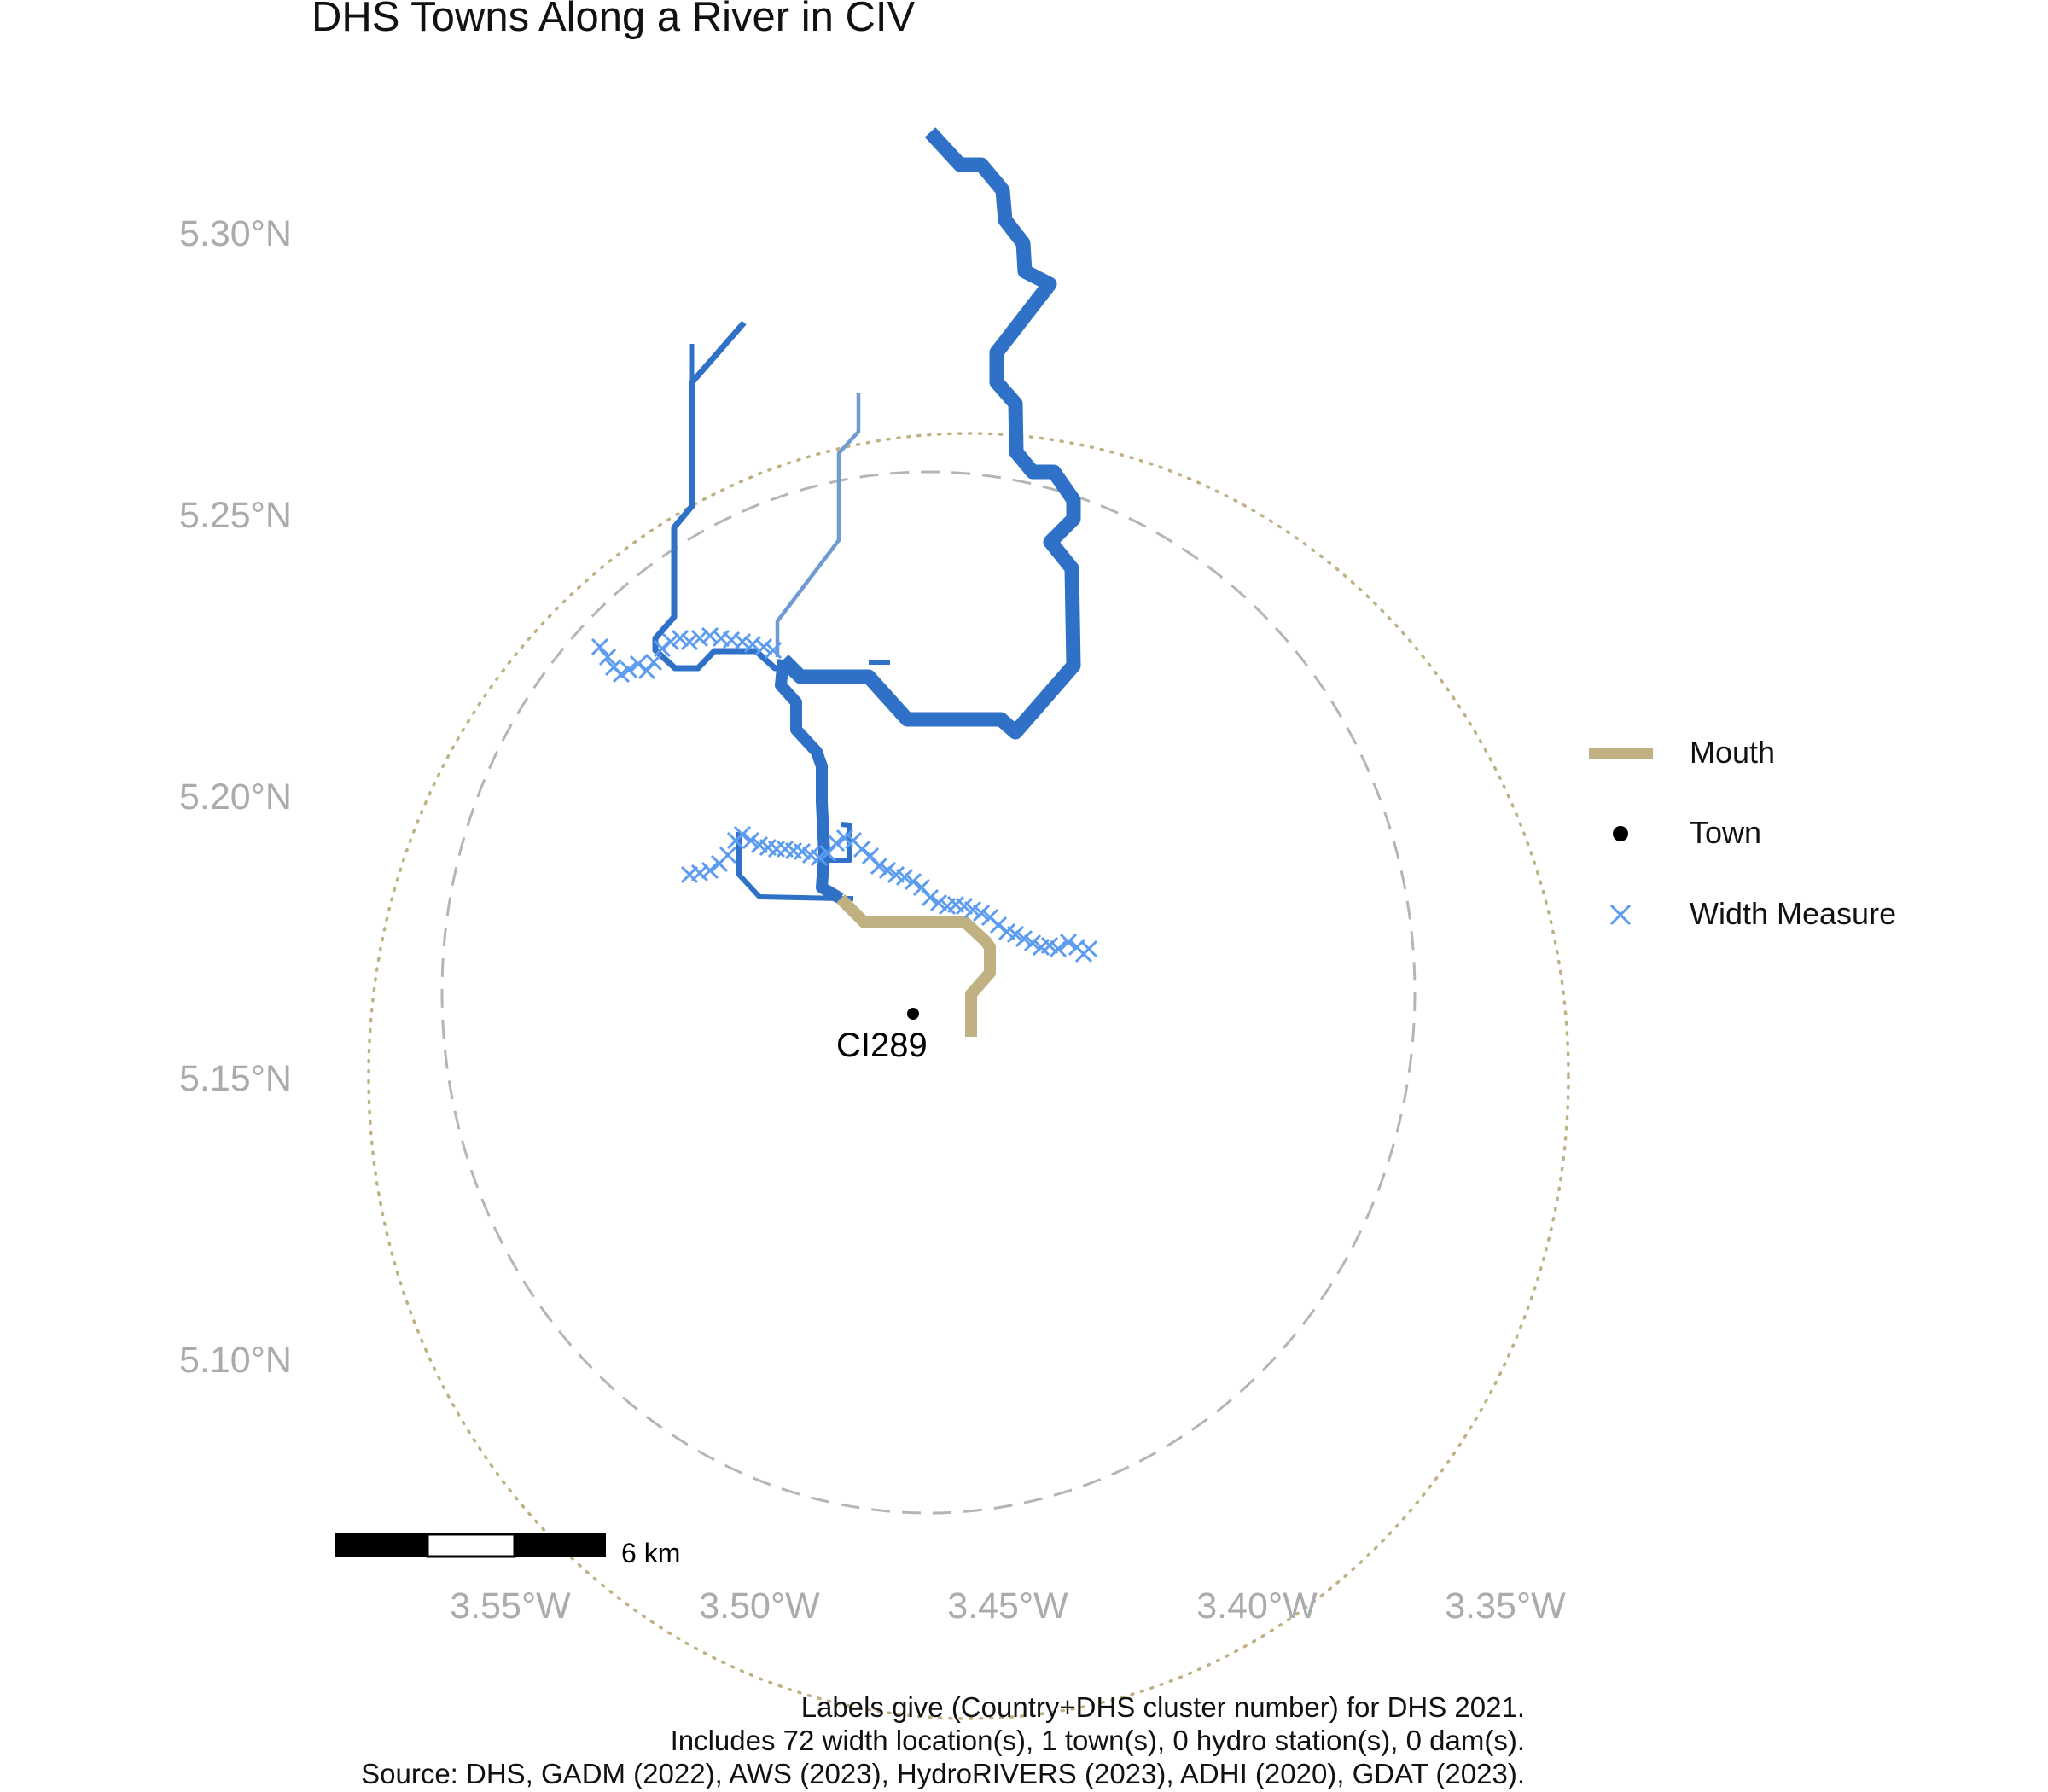 The height and width of the screenshot is (1792, 2048). Describe the element at coordinates (759, 1605) in the screenshot. I see `x-axis-label: 3.50°W` at that location.